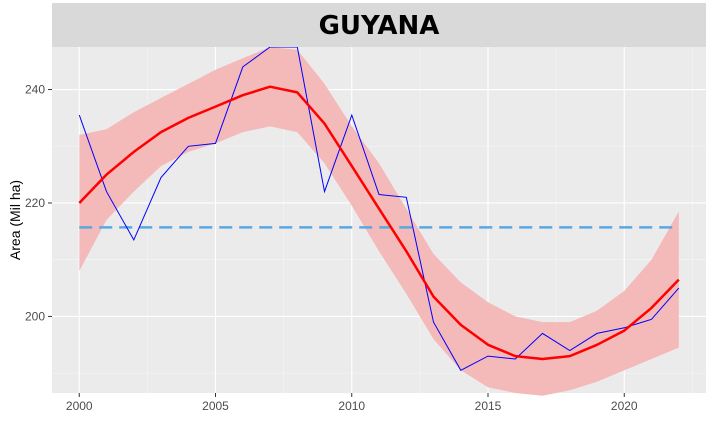 This screenshot has height=437, width=718. What do you see at coordinates (35, 316) in the screenshot?
I see `y-tick-label: 200` at bounding box center [35, 316].